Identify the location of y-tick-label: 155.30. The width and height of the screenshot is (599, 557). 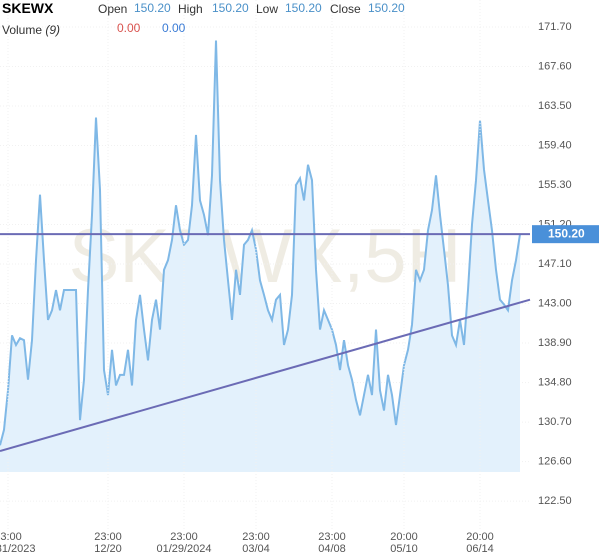
(555, 185).